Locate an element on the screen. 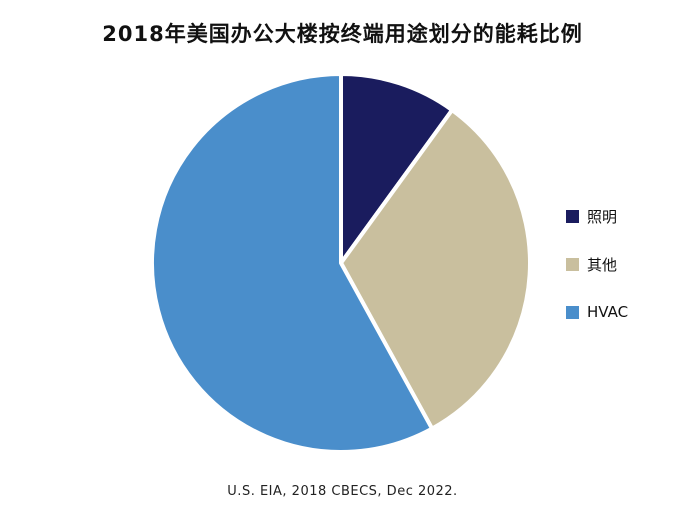 The width and height of the screenshot is (685, 510). legend: 照明 其他 HVAC is located at coordinates (597, 276).